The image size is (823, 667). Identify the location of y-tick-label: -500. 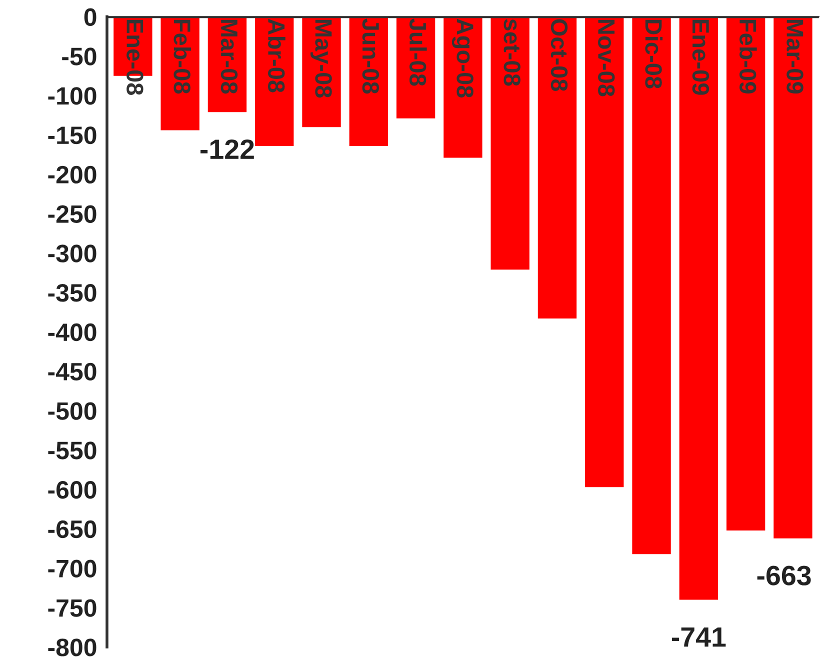
(72, 411).